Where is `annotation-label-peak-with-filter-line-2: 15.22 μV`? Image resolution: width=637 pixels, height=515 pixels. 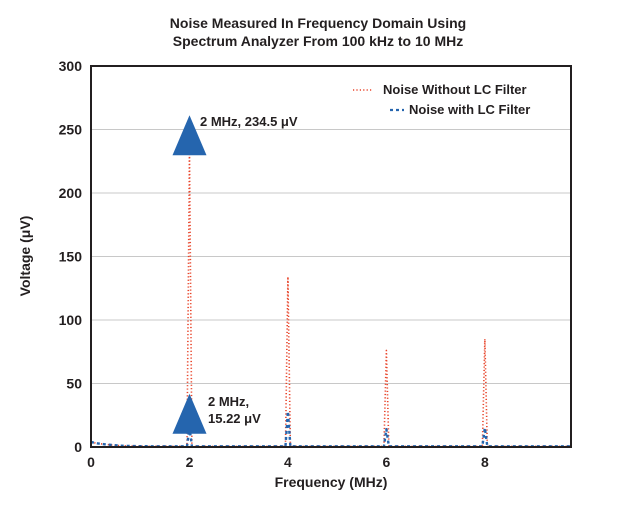
annotation-label-peak-with-filter-line-2: 15.22 μV is located at coordinates (234, 418).